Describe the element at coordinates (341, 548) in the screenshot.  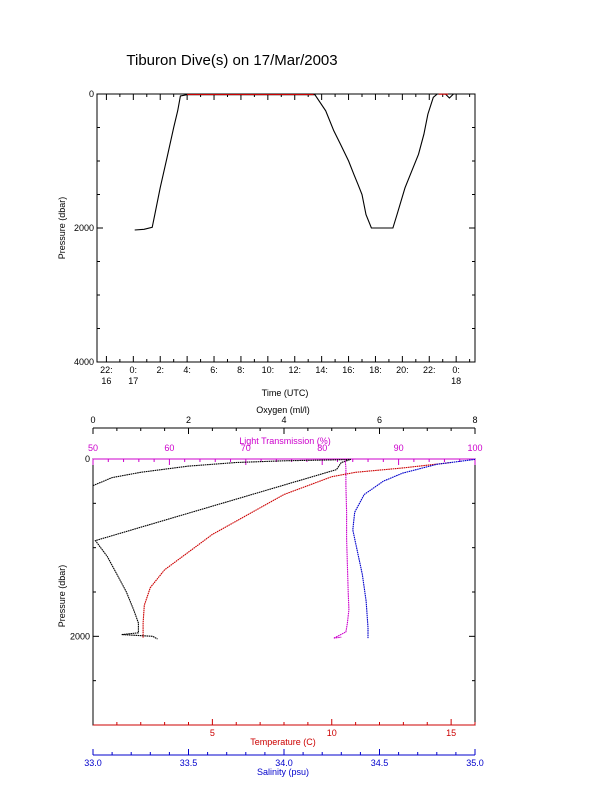
I see `light-profile-series` at that location.